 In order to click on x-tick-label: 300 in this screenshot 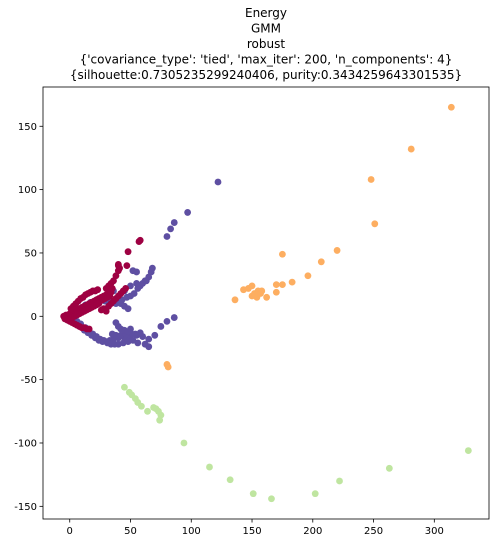, I will do `click(434, 531)`.